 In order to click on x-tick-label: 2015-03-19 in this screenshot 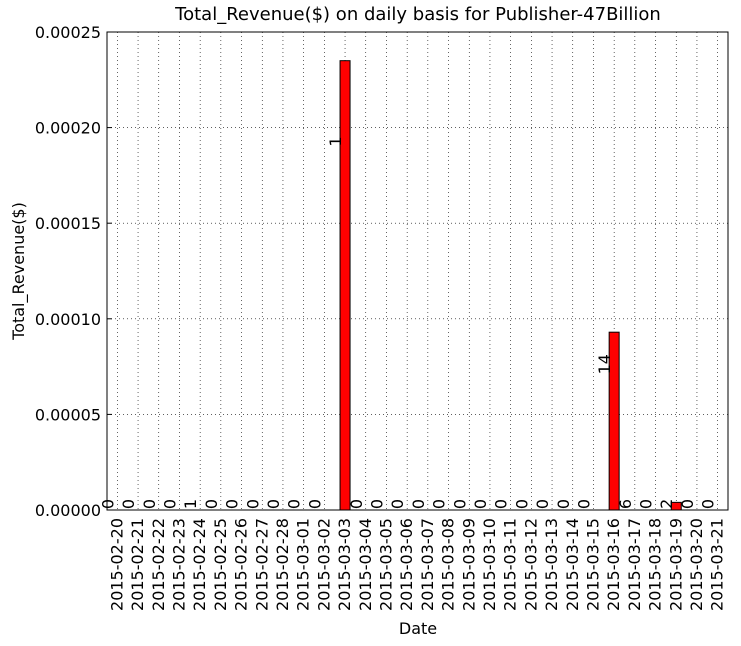, I will do `click(675, 564)`.